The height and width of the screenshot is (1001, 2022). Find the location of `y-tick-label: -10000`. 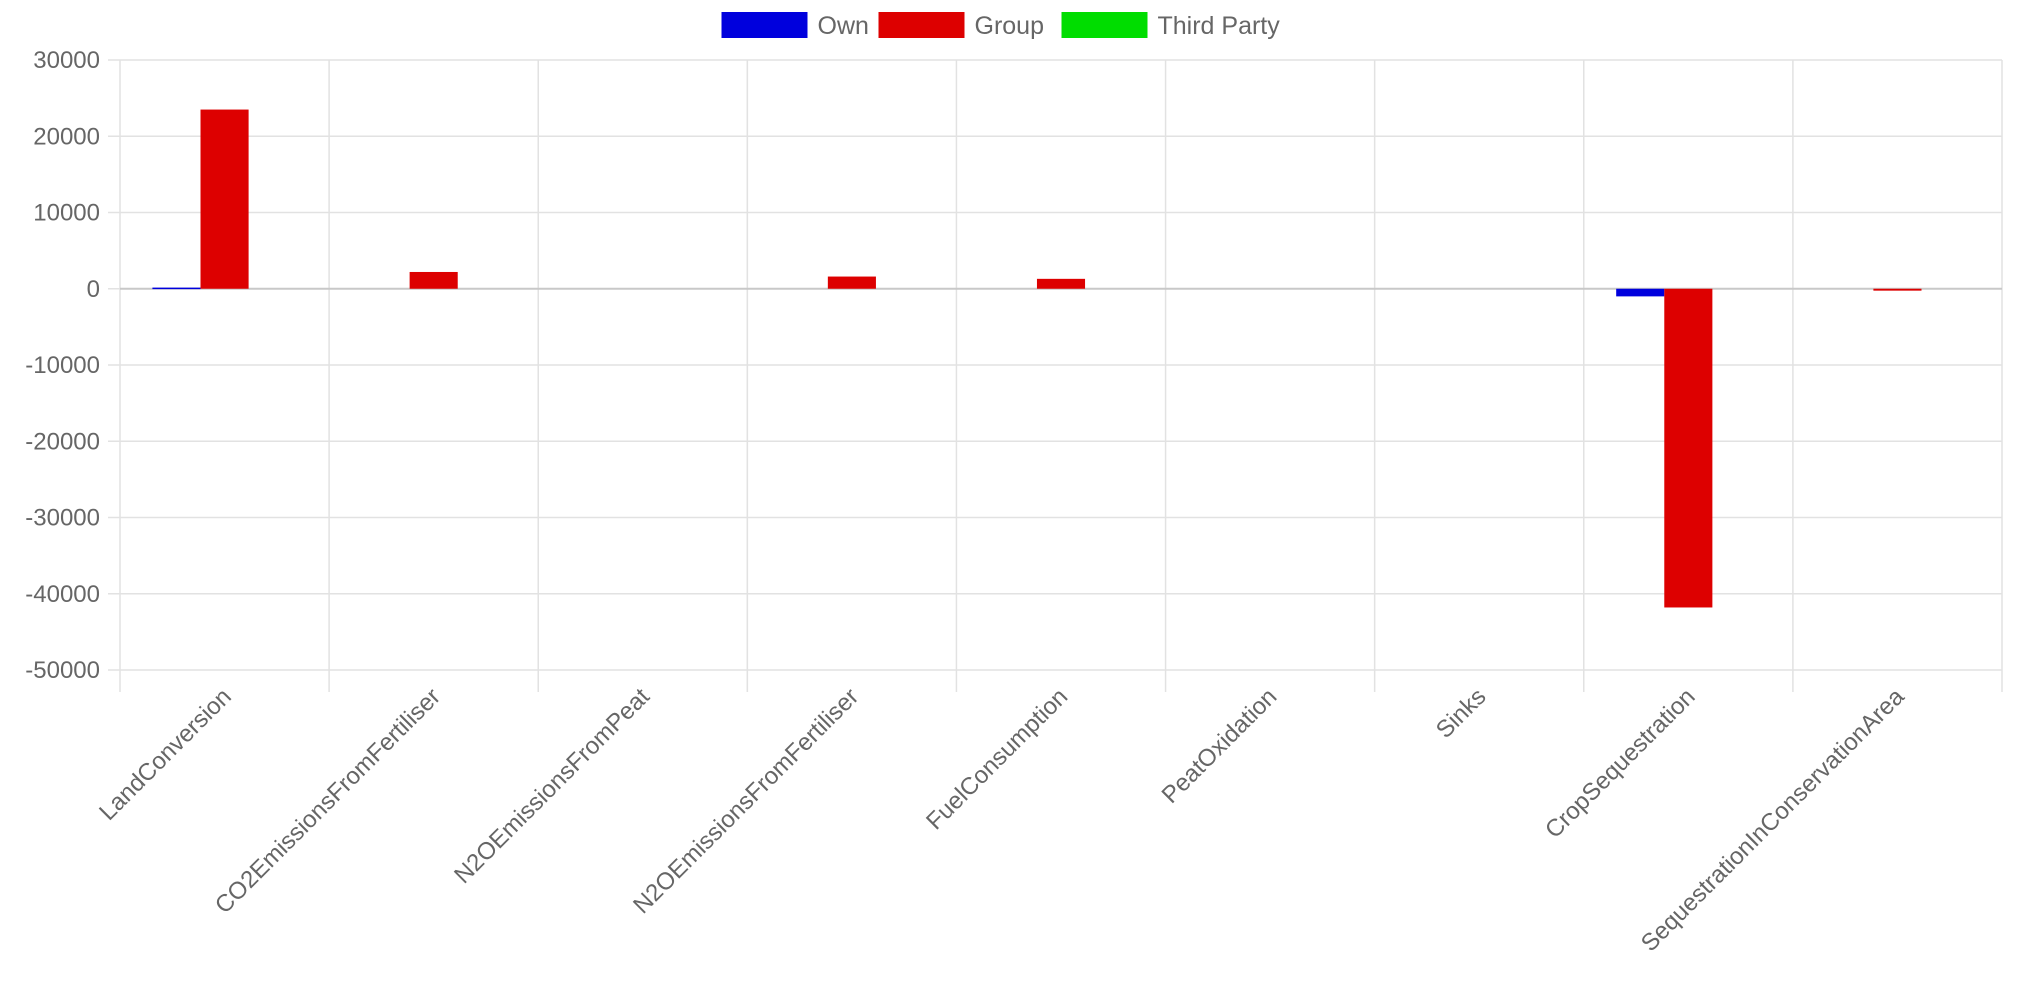

y-tick-label: -10000 is located at coordinates (62, 365).